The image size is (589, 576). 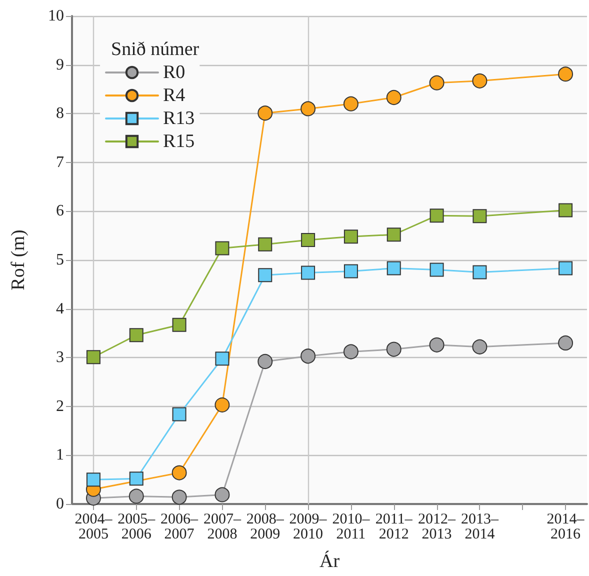 I want to click on y-tick-label: 7, so click(x=60, y=162).